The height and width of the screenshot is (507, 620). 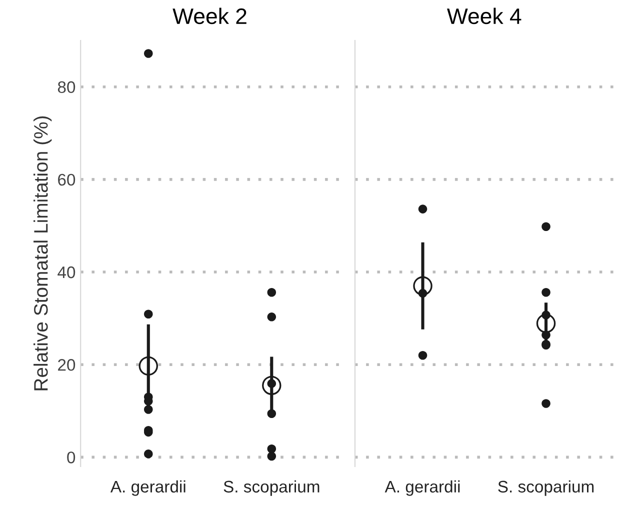 I want to click on y-tick-label: 80, so click(x=67, y=87).